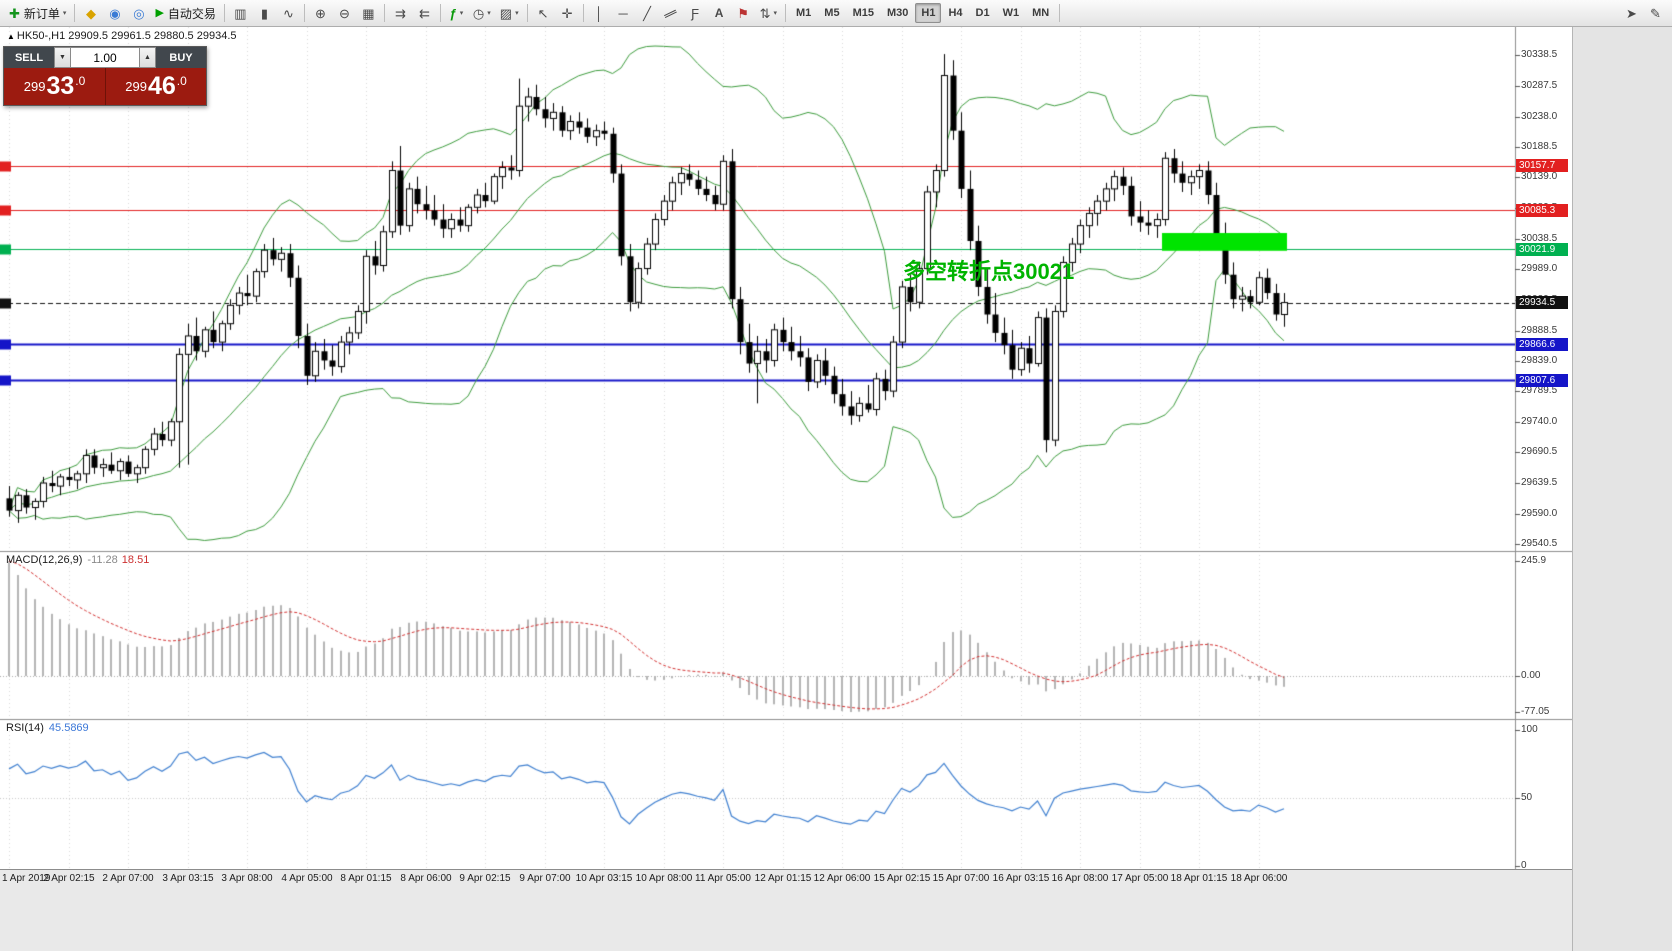  I want to click on arrow-label-button: ⚑, so click(743, 13).